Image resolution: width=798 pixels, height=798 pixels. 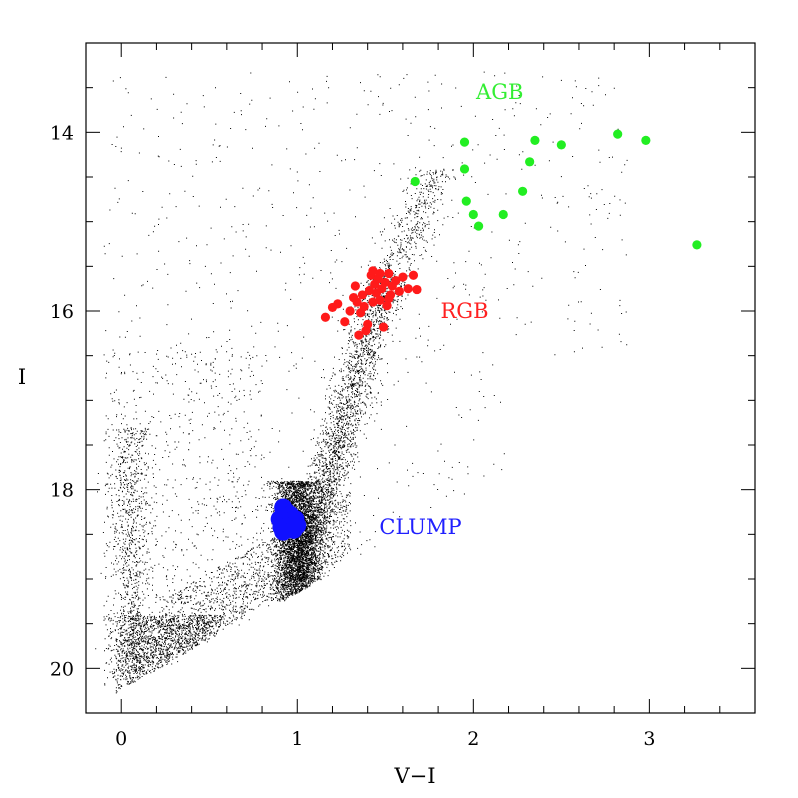 I want to click on x-tick-label: 3, so click(x=649, y=739).